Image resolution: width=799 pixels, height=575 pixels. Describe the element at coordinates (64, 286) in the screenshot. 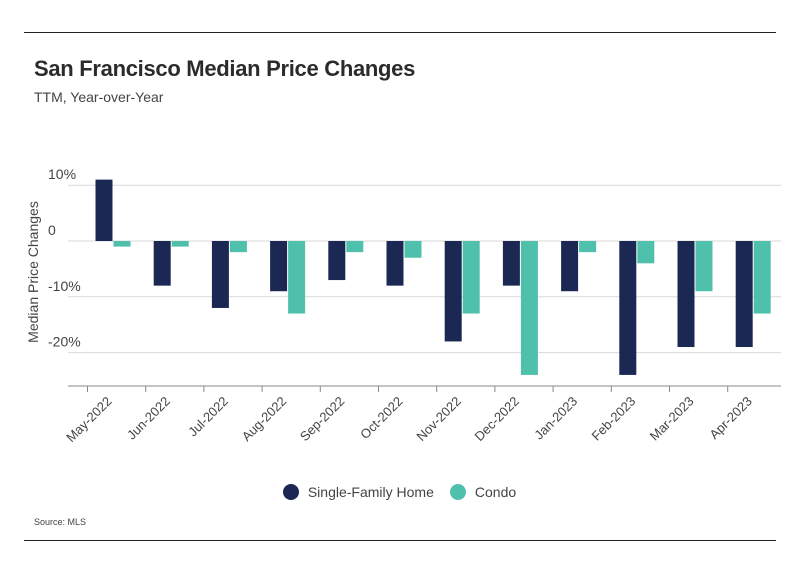

I see `y-tick-label: -10%` at that location.